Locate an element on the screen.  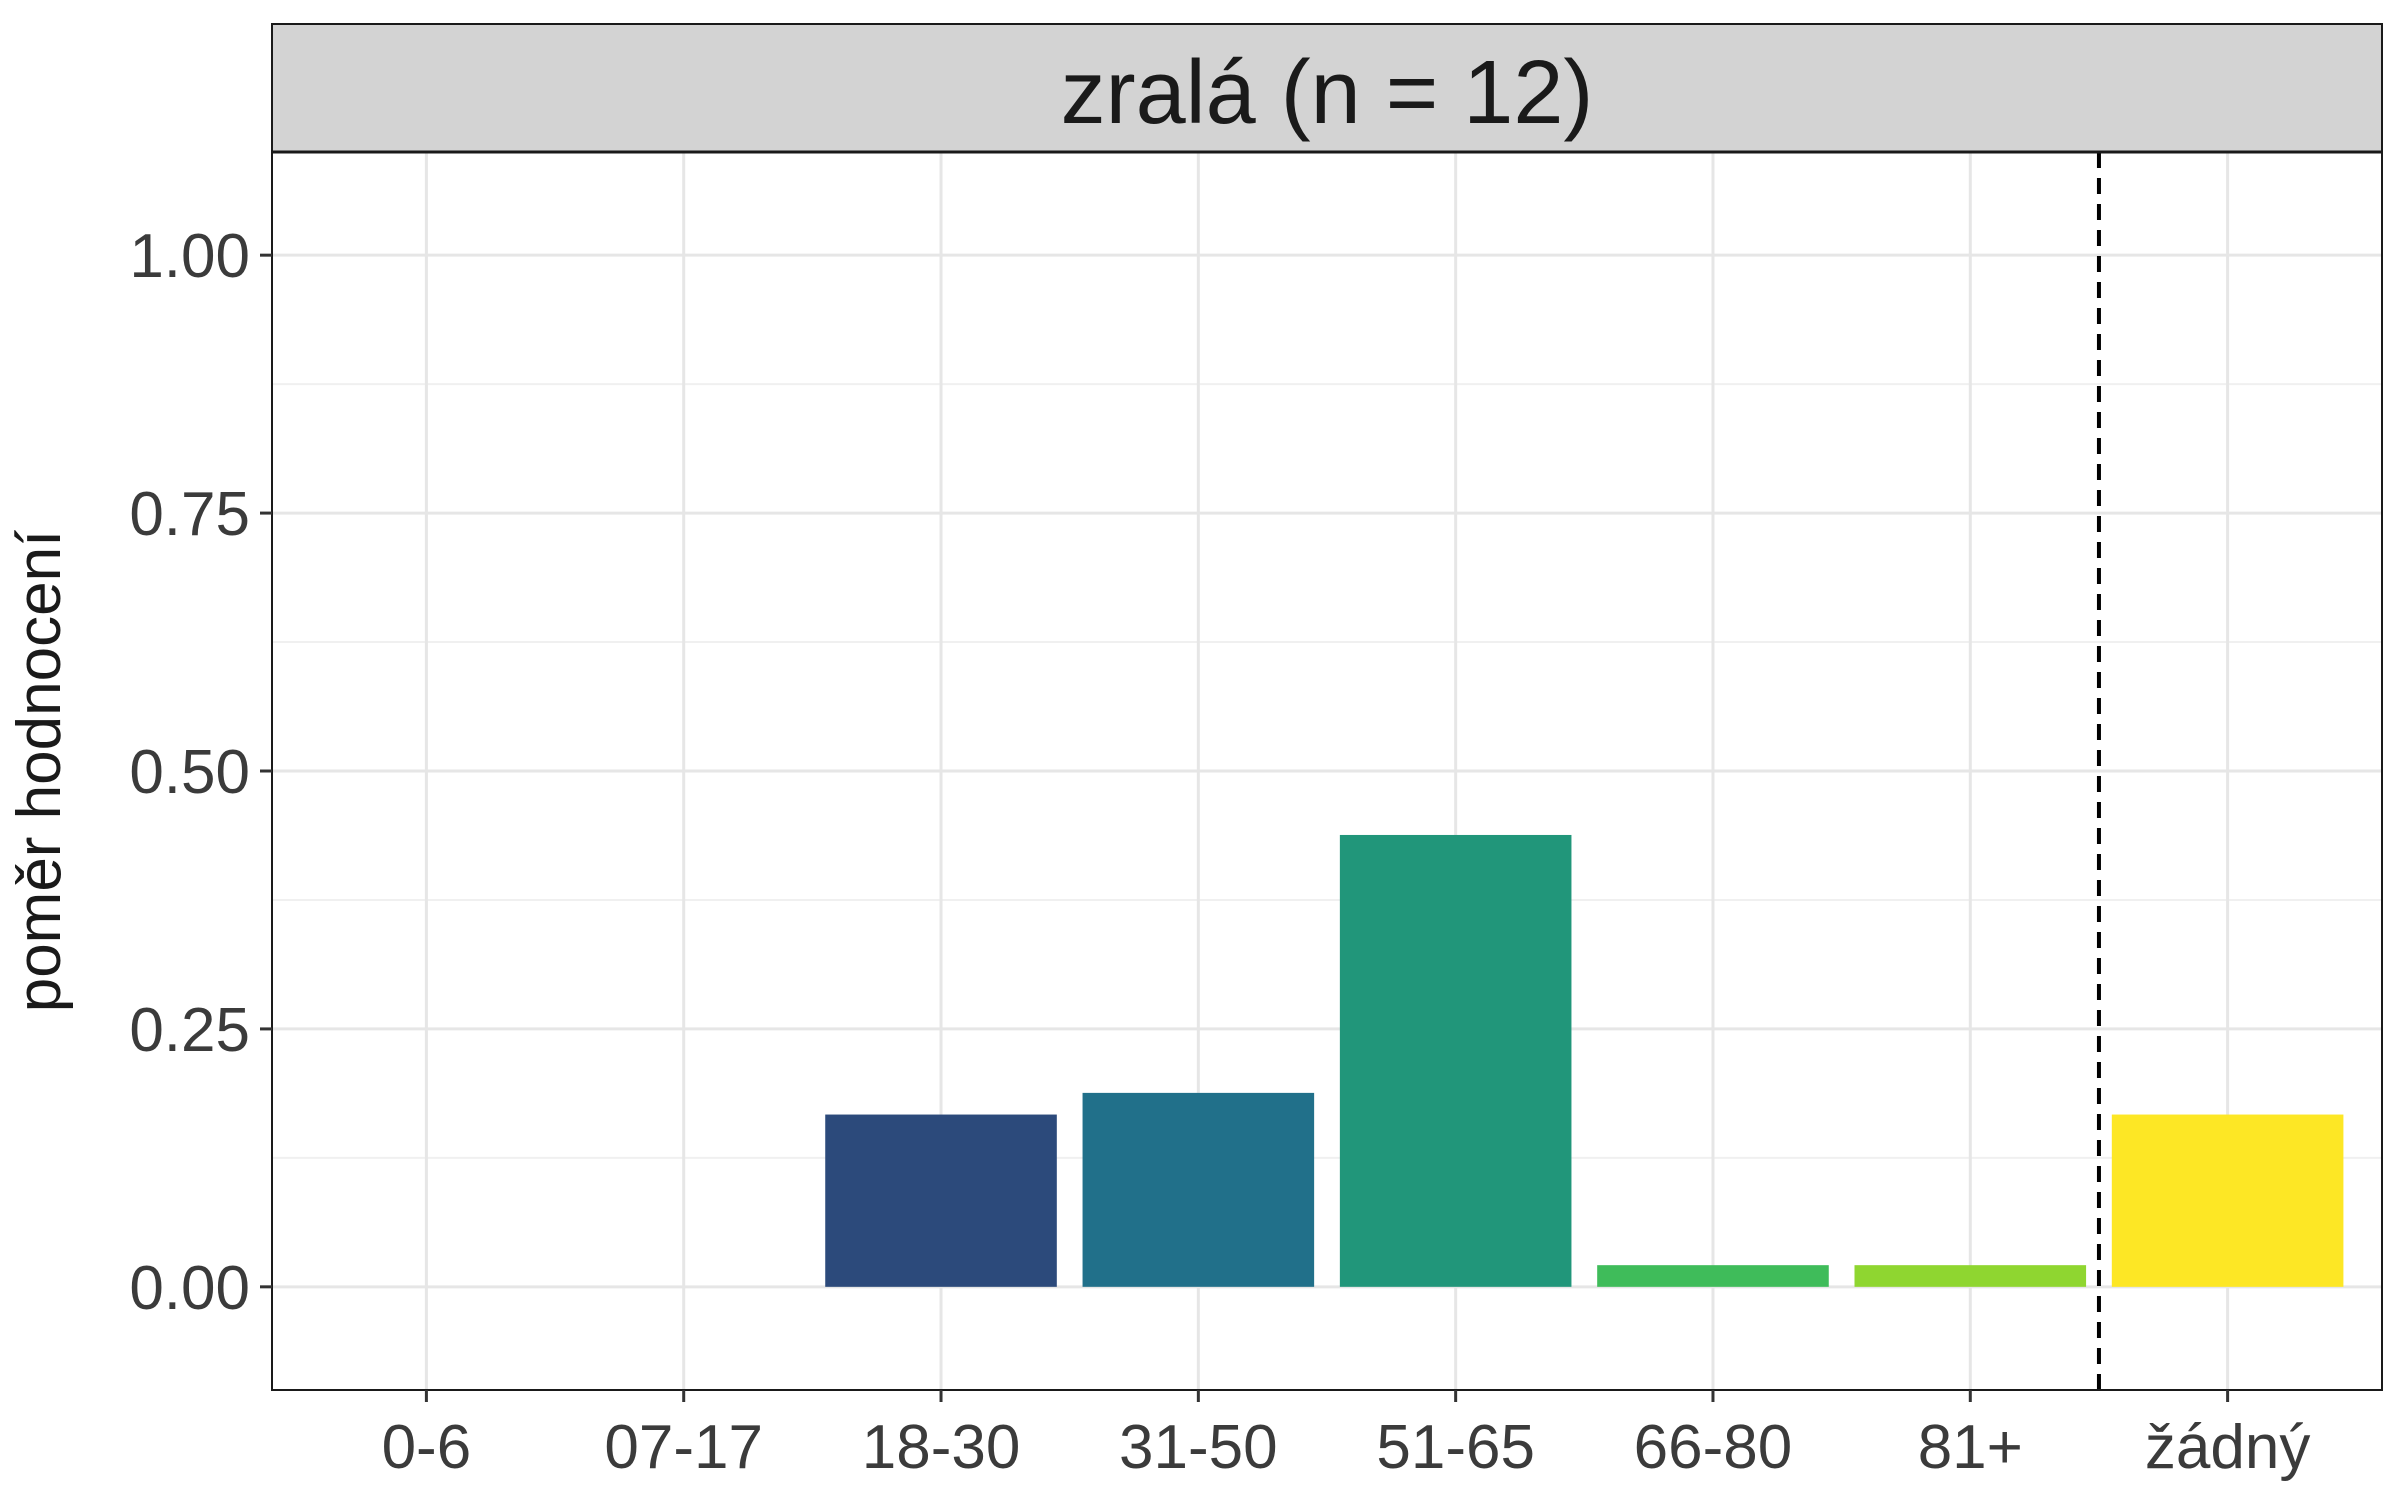
x-tick-label: 07-17 is located at coordinates (683, 1447).